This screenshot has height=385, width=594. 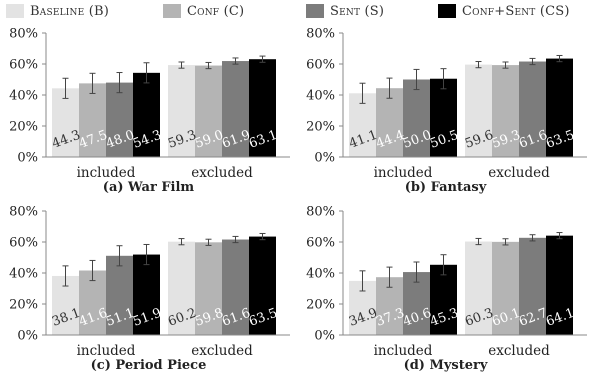 I want to click on legend-swatch-baseline, so click(x=15, y=11).